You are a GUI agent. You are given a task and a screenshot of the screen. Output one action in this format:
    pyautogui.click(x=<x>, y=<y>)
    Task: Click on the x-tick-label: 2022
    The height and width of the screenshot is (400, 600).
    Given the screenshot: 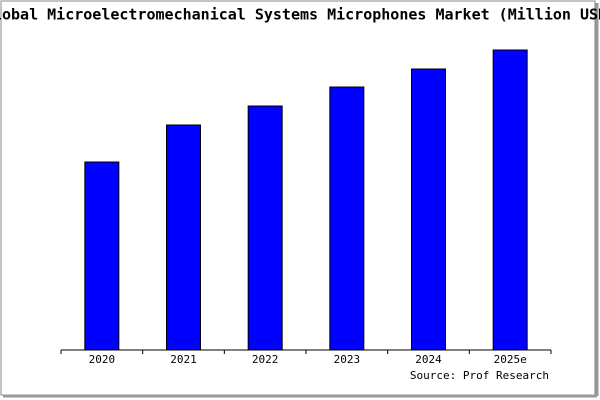 What is the action you would take?
    pyautogui.click(x=265, y=359)
    